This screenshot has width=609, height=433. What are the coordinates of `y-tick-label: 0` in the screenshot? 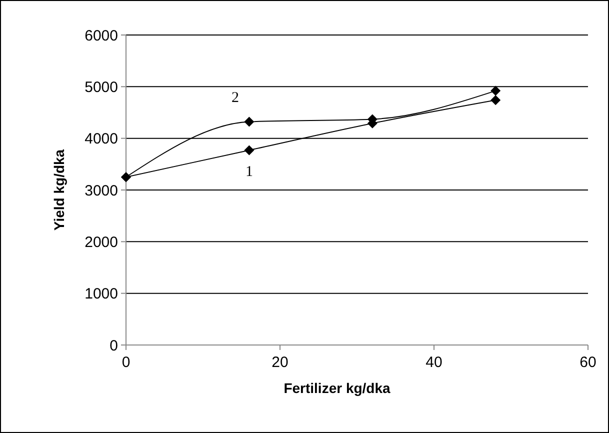 It's located at (114, 345).